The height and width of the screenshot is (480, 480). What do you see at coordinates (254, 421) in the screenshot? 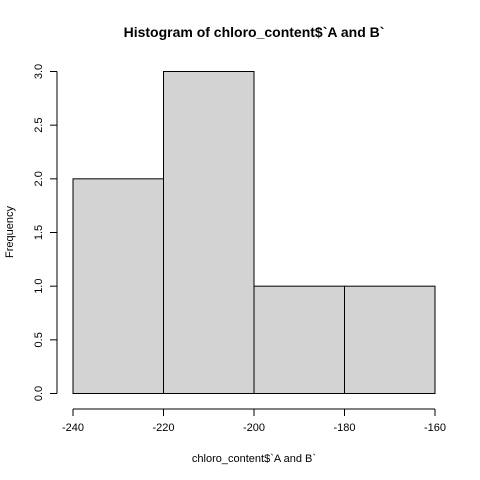
I see `x-axis: -240 -220 -200 -180 -160` at bounding box center [254, 421].